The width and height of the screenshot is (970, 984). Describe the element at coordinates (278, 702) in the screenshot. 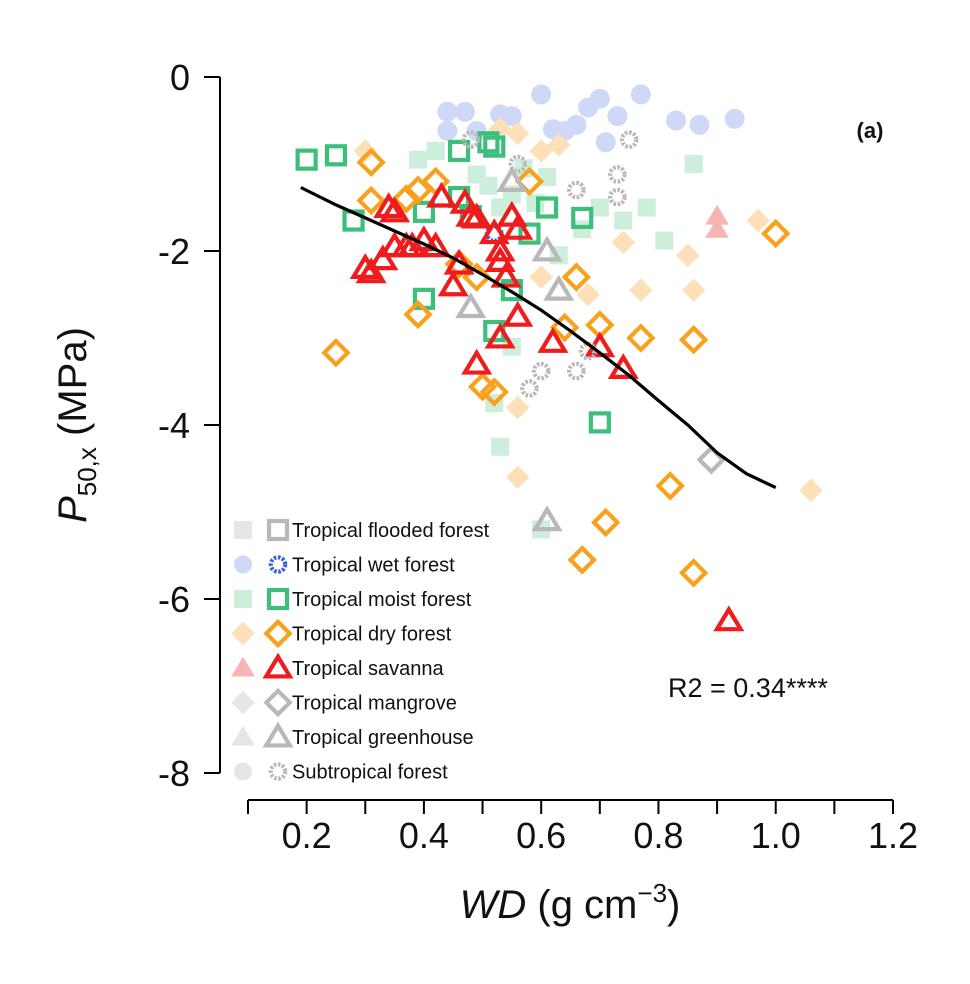

I see `legend-open-marker-tropical-mangrove` at that location.